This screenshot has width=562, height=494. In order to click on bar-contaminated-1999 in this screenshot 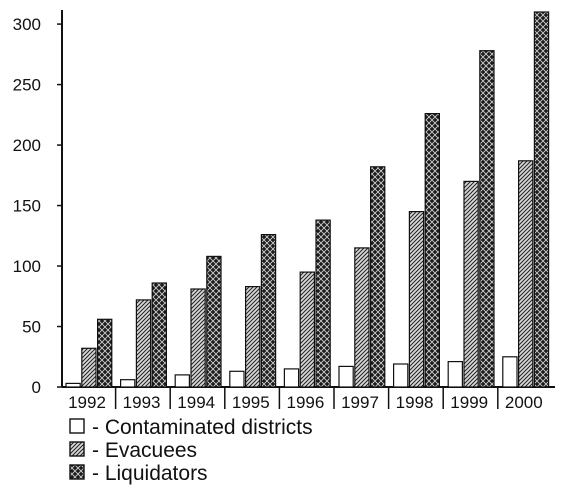, I will do `click(455, 374)`.